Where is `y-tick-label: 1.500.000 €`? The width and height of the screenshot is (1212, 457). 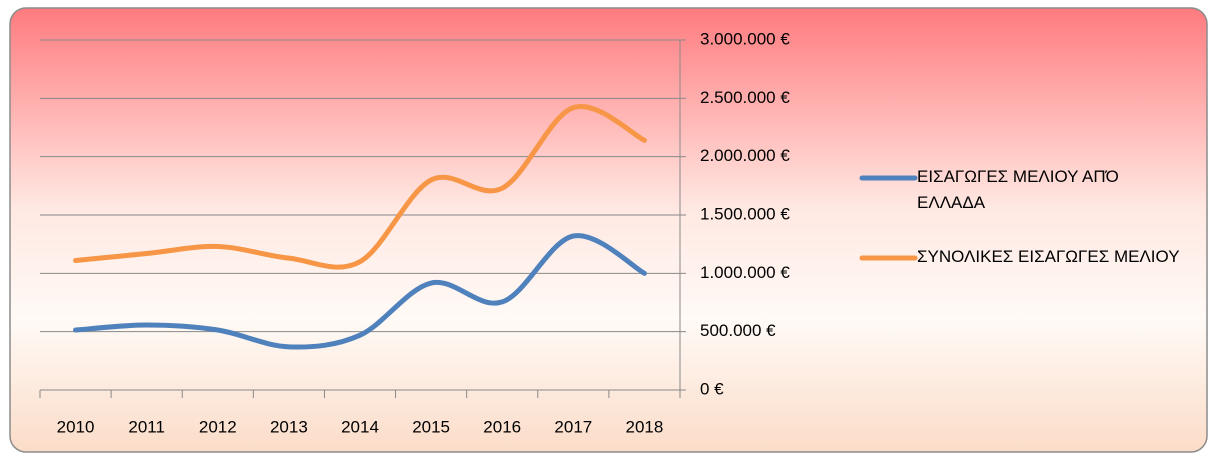 y-tick-label: 1.500.000 € is located at coordinates (745, 213).